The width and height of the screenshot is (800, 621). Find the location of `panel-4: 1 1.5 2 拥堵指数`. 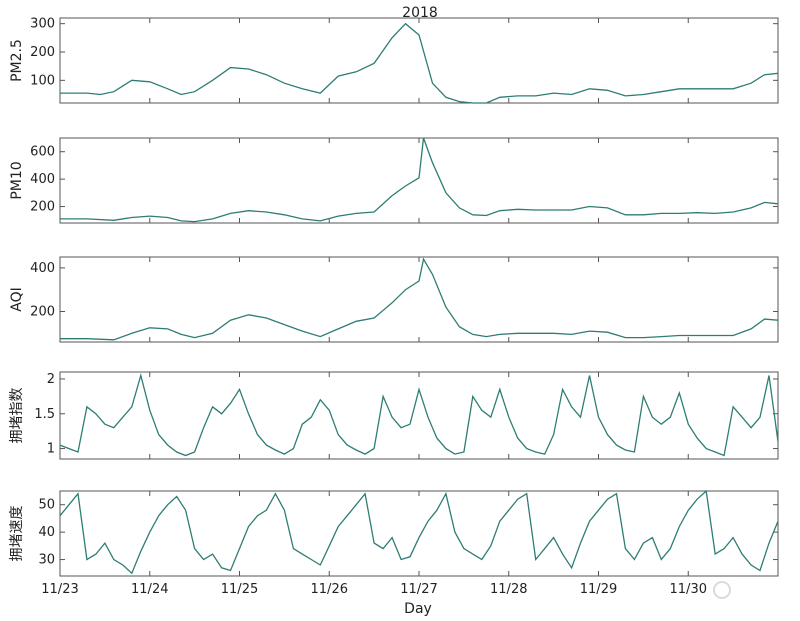

panel-4: 1 1.5 2 拥堵指数 is located at coordinates (394, 415).